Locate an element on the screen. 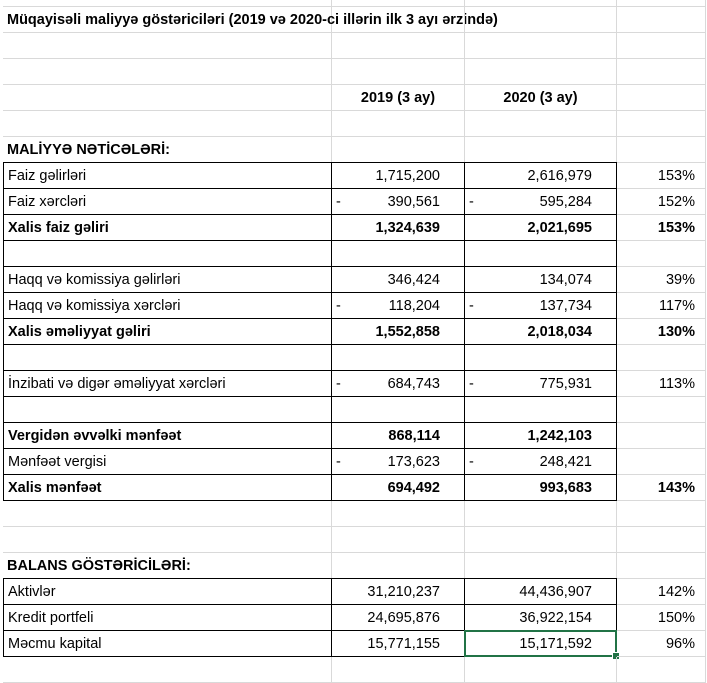 This screenshot has height=683, width=707. cell-a: Kredit portfeli is located at coordinates (167, 617).